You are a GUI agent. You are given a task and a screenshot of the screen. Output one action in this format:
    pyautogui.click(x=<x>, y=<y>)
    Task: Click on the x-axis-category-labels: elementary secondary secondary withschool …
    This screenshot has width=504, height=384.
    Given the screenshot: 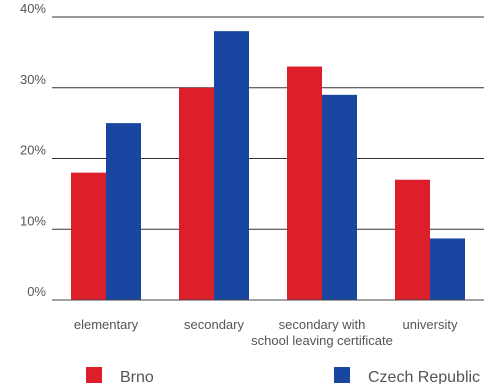 What is the action you would take?
    pyautogui.click(x=266, y=332)
    